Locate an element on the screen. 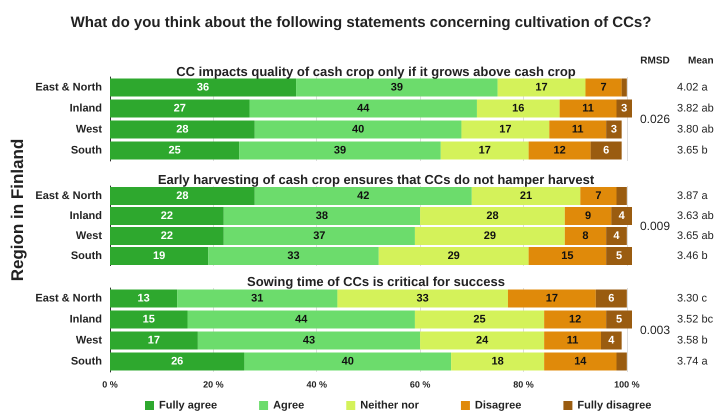 The image size is (722, 416). text: 3.80 ab is located at coordinates (695, 130).